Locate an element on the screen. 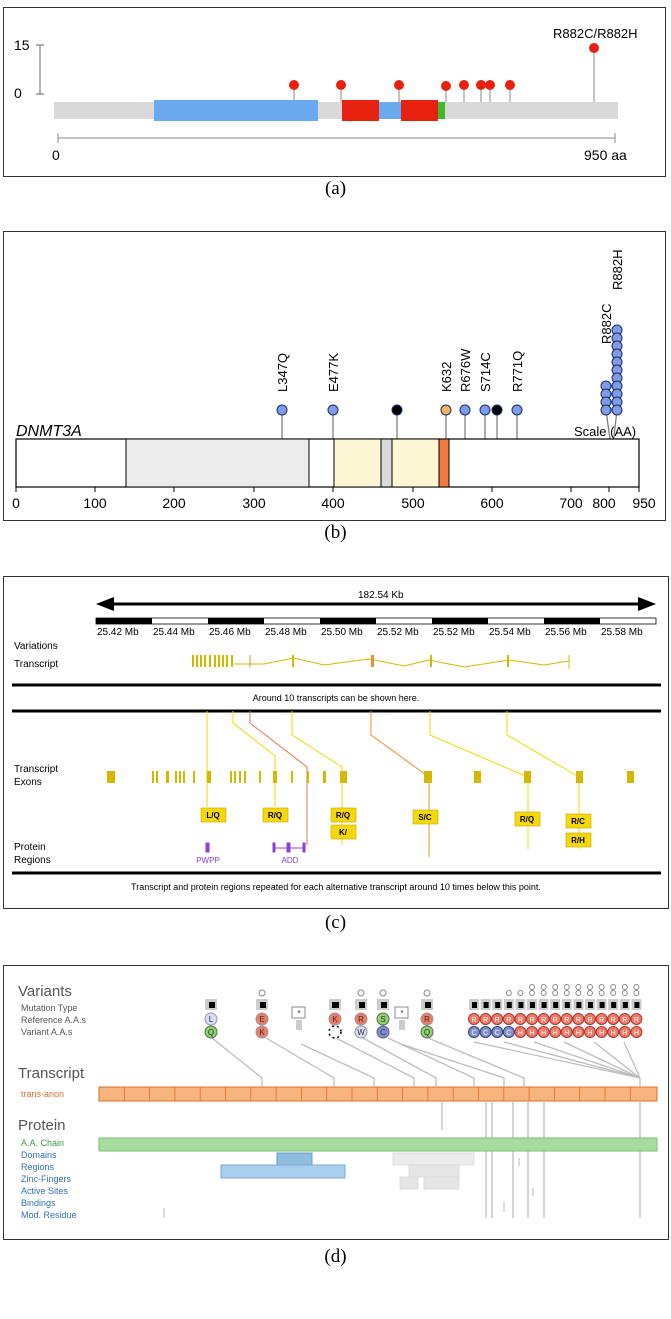  svg-text: 25.58 Mb is located at coordinates (622, 632).